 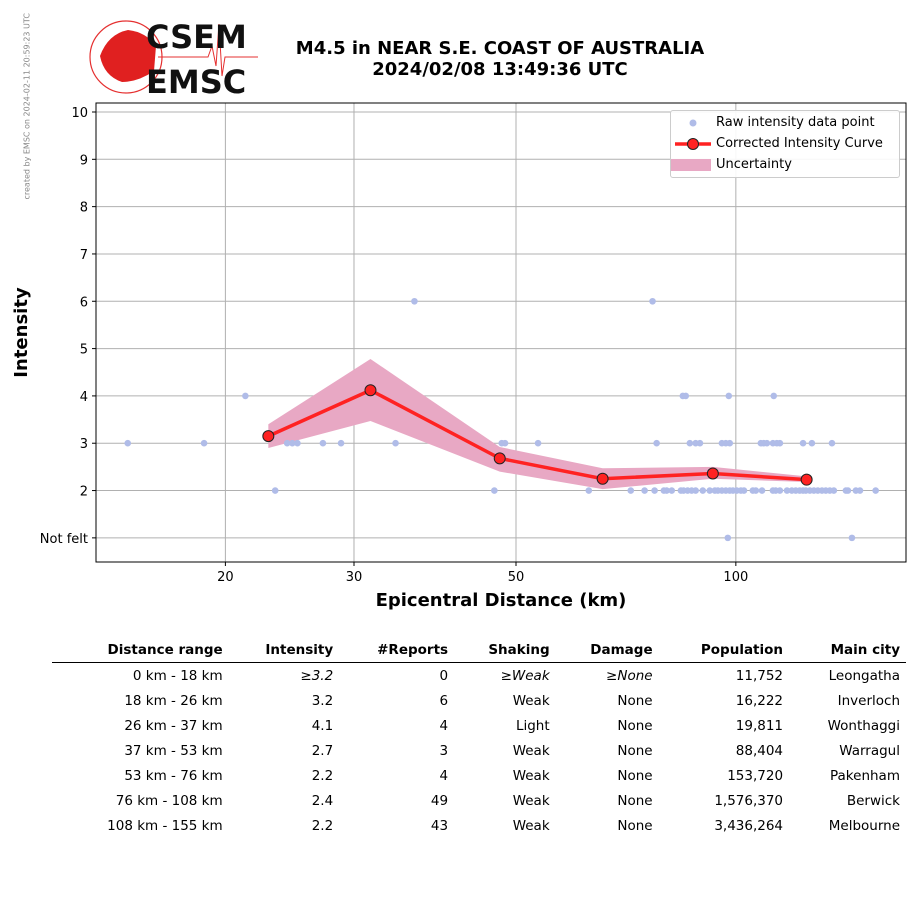 What do you see at coordinates (755, 776) in the screenshot?
I see `table-cell: 153,720` at bounding box center [755, 776].